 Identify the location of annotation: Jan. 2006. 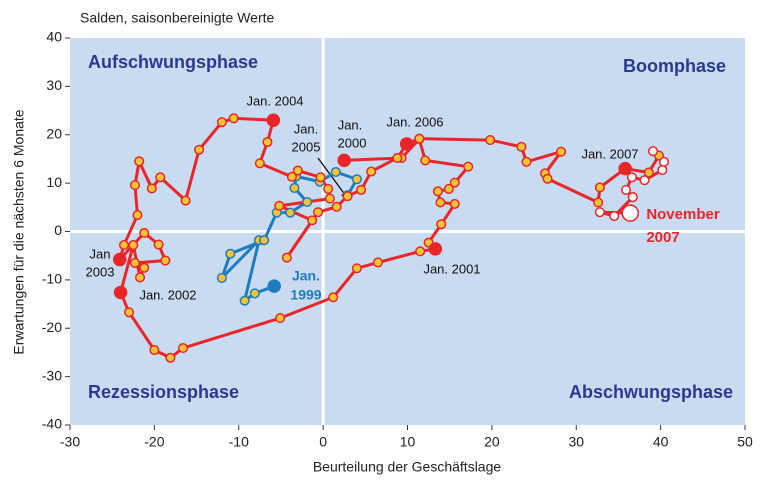
(414, 121).